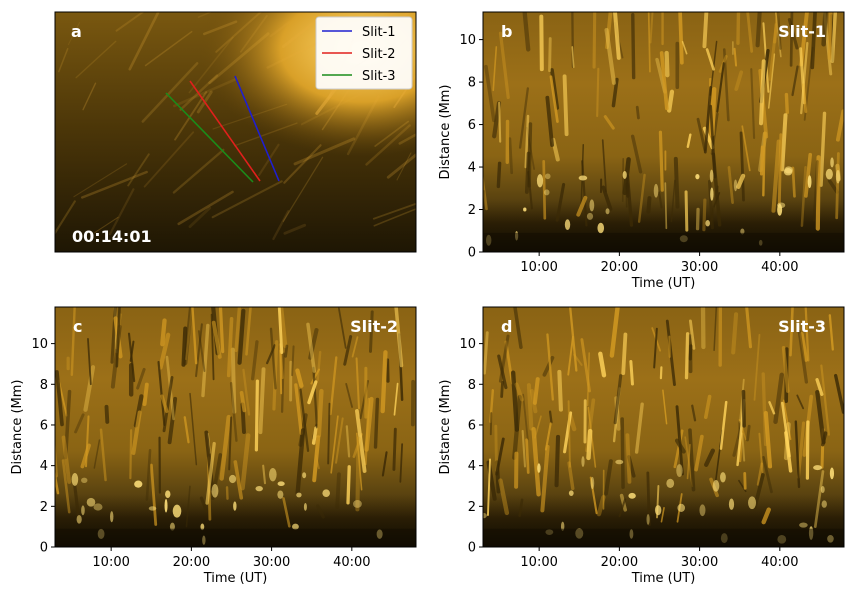 Image resolution: width=849 pixels, height=594 pixels. What do you see at coordinates (445, 132) in the screenshot?
I see `y-axis-label: Distance (Mm)` at bounding box center [445, 132].